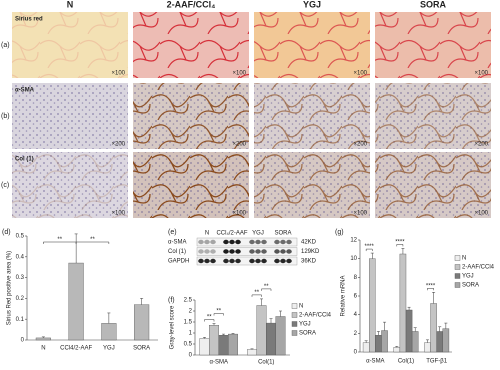 The image size is (500, 370). What do you see at coordinates (191, 356) in the screenshot?
I see `y-tick-label: 0` at bounding box center [191, 356].